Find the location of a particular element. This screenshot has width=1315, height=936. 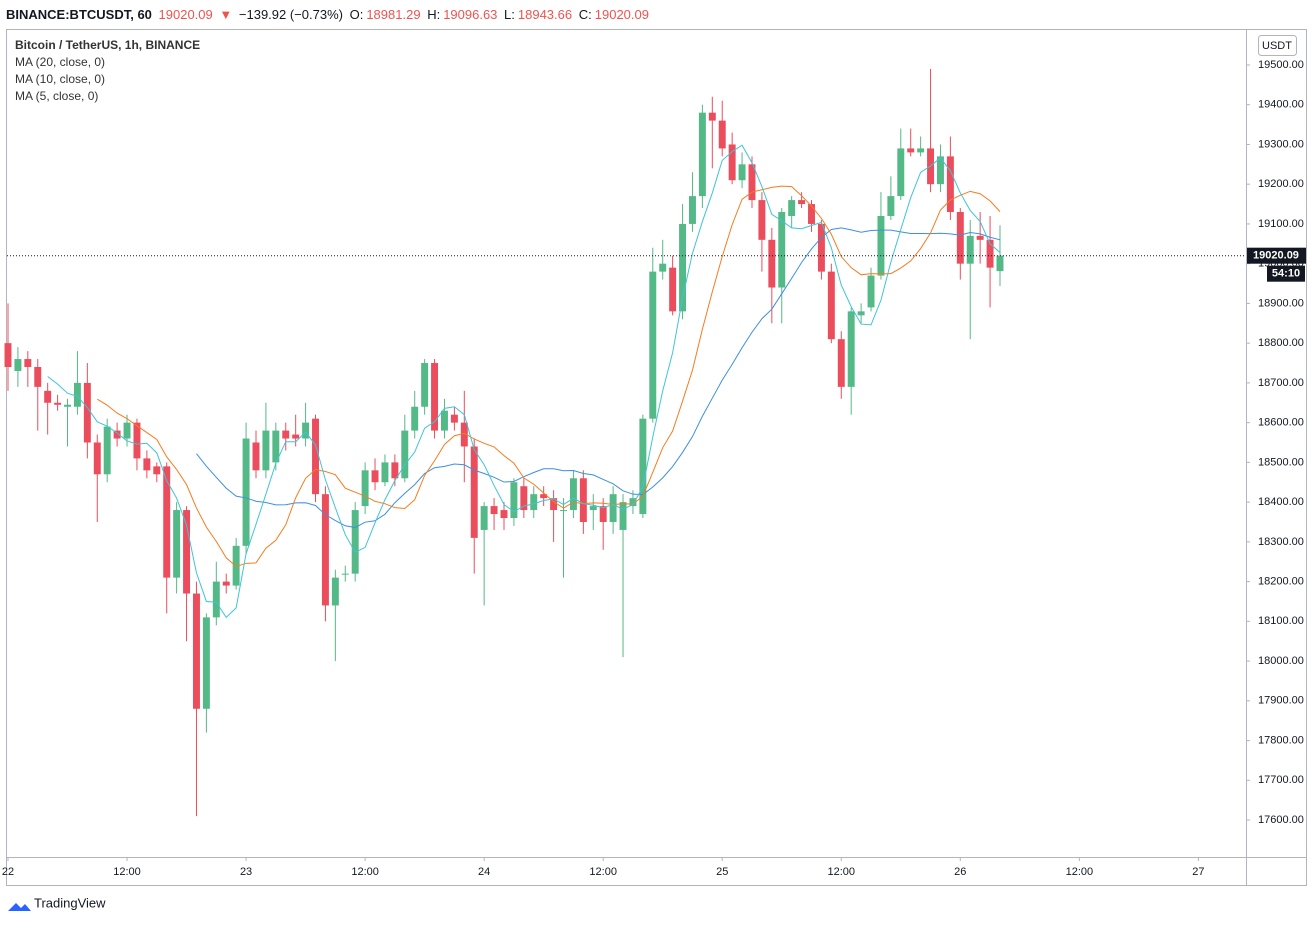

y-tick-label: 17600.00 is located at coordinates (1281, 820).